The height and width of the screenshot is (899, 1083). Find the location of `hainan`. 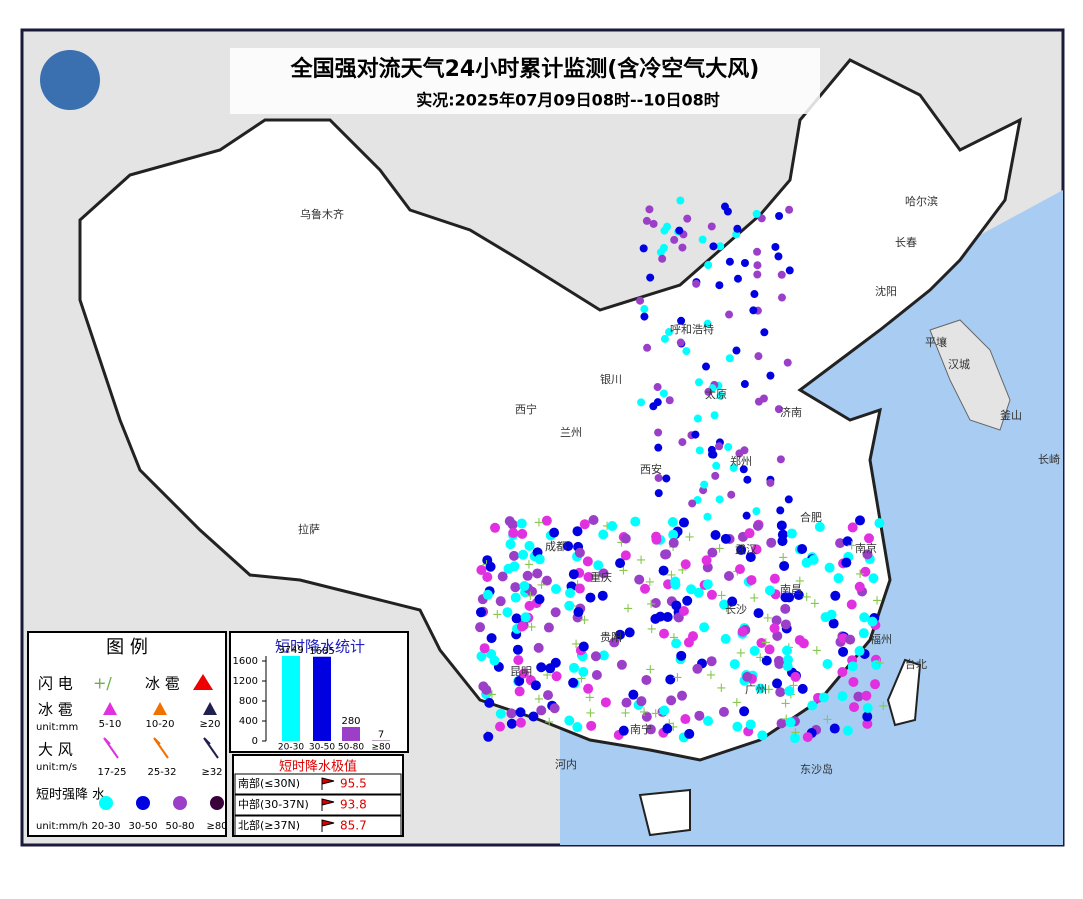

hainan is located at coordinates (665, 812).